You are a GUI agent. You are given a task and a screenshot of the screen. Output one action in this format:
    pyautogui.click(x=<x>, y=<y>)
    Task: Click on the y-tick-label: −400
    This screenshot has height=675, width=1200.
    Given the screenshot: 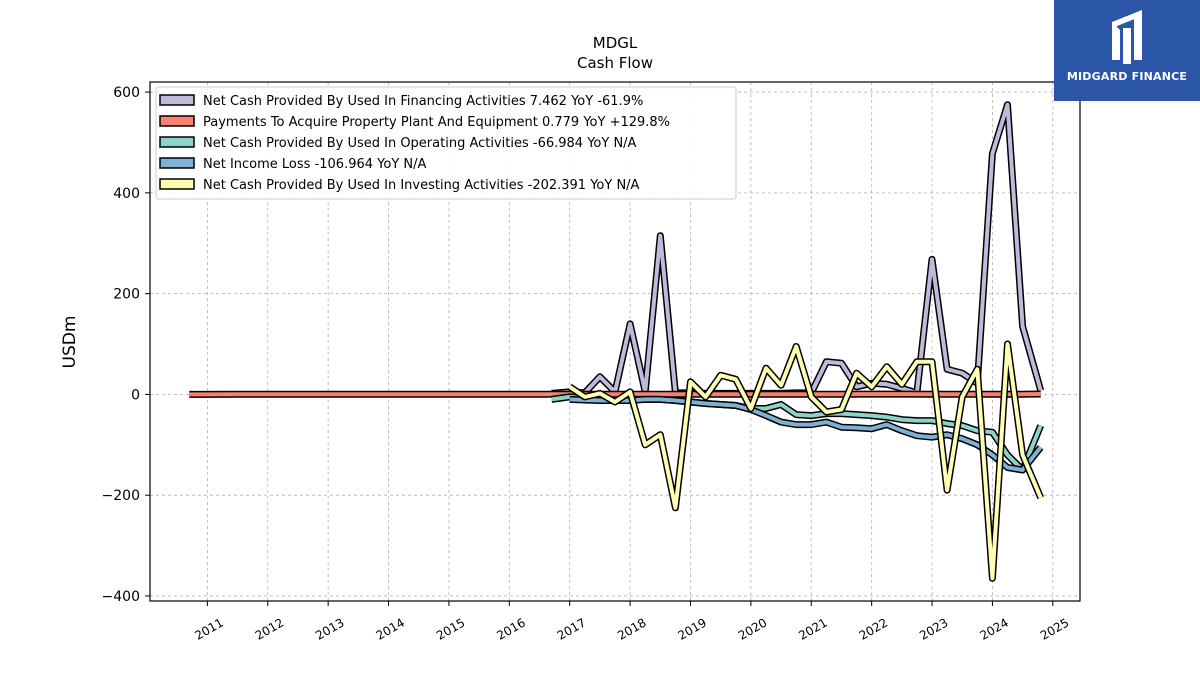 What is the action you would take?
    pyautogui.click(x=121, y=597)
    